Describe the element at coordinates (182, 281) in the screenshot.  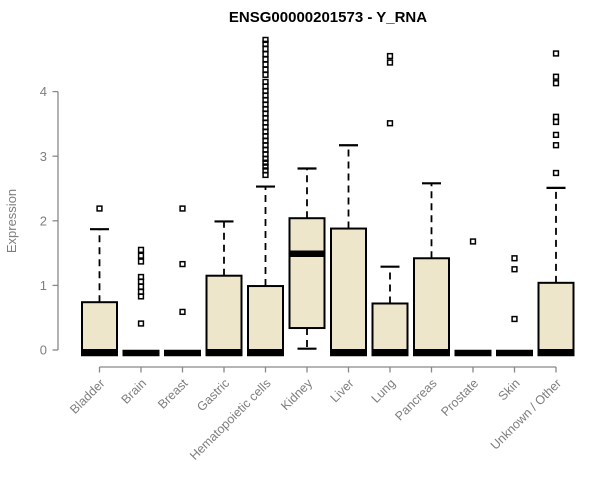
I see `boxplot-breast` at that location.